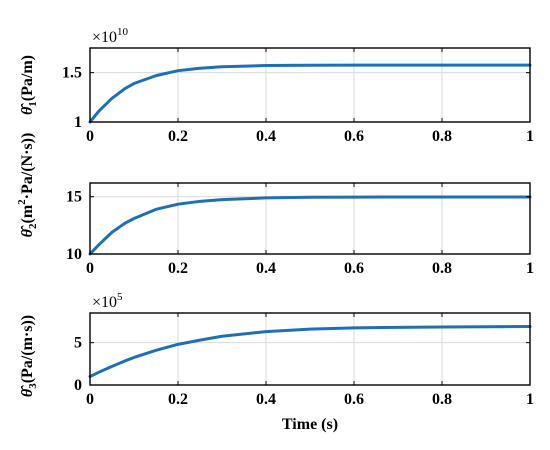 The image size is (550, 450). I want to click on y-tick-label: 5, so click(78, 343).